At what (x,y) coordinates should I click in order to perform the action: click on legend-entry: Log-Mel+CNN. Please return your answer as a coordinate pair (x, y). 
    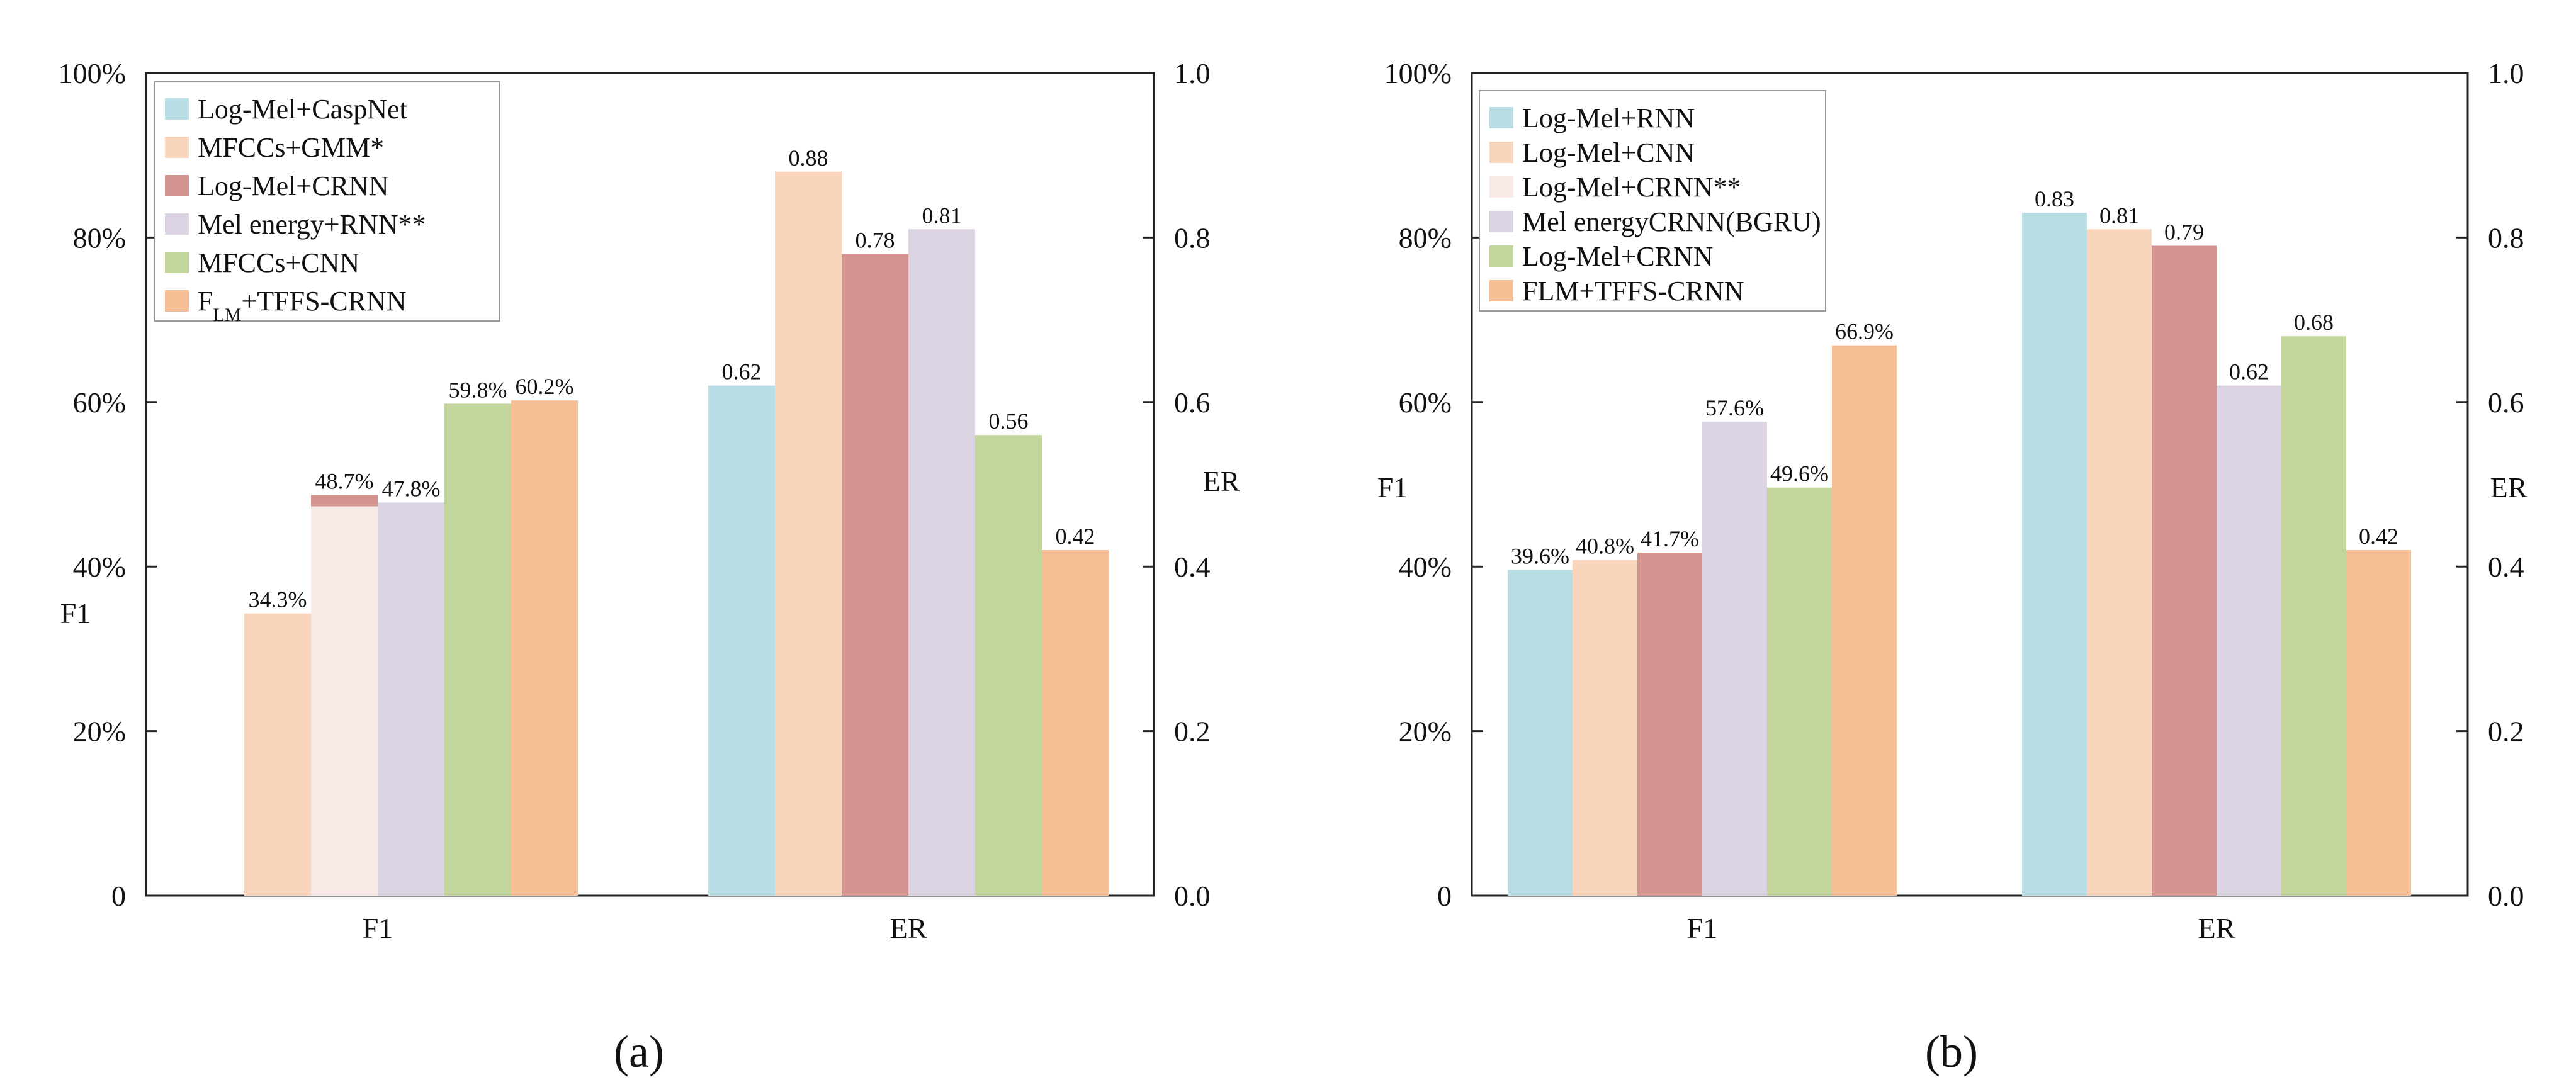
    Looking at the image, I should click on (1608, 152).